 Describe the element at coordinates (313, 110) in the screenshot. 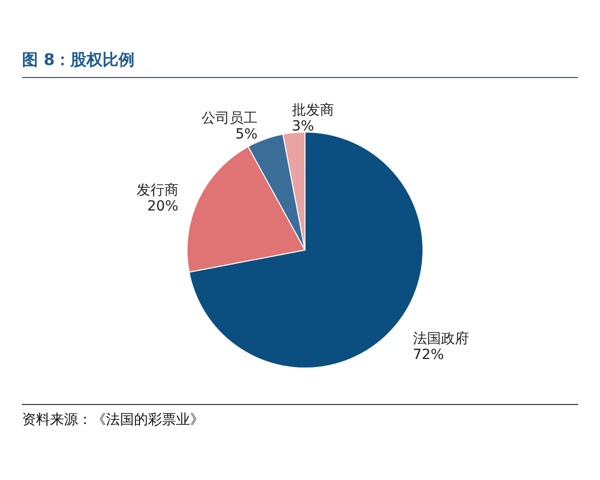

I see `slice-label: 批发商` at that location.